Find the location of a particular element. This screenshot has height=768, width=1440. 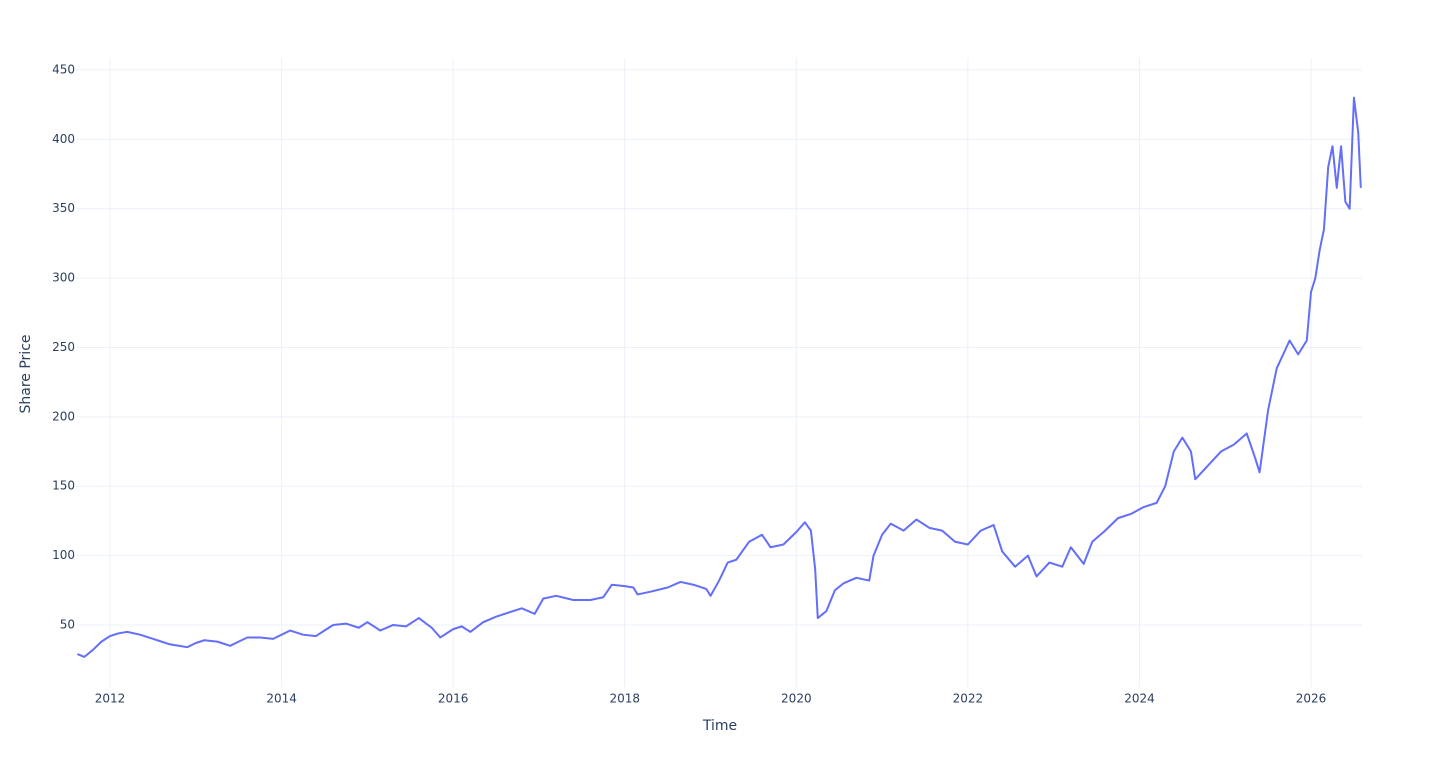

x-tick-label: 2012 is located at coordinates (110, 699).